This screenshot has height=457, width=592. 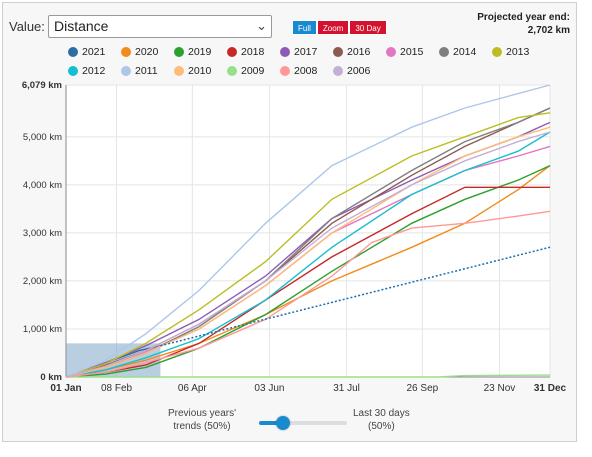 I want to click on legend-item-2016: 2016, so click(x=351, y=52).